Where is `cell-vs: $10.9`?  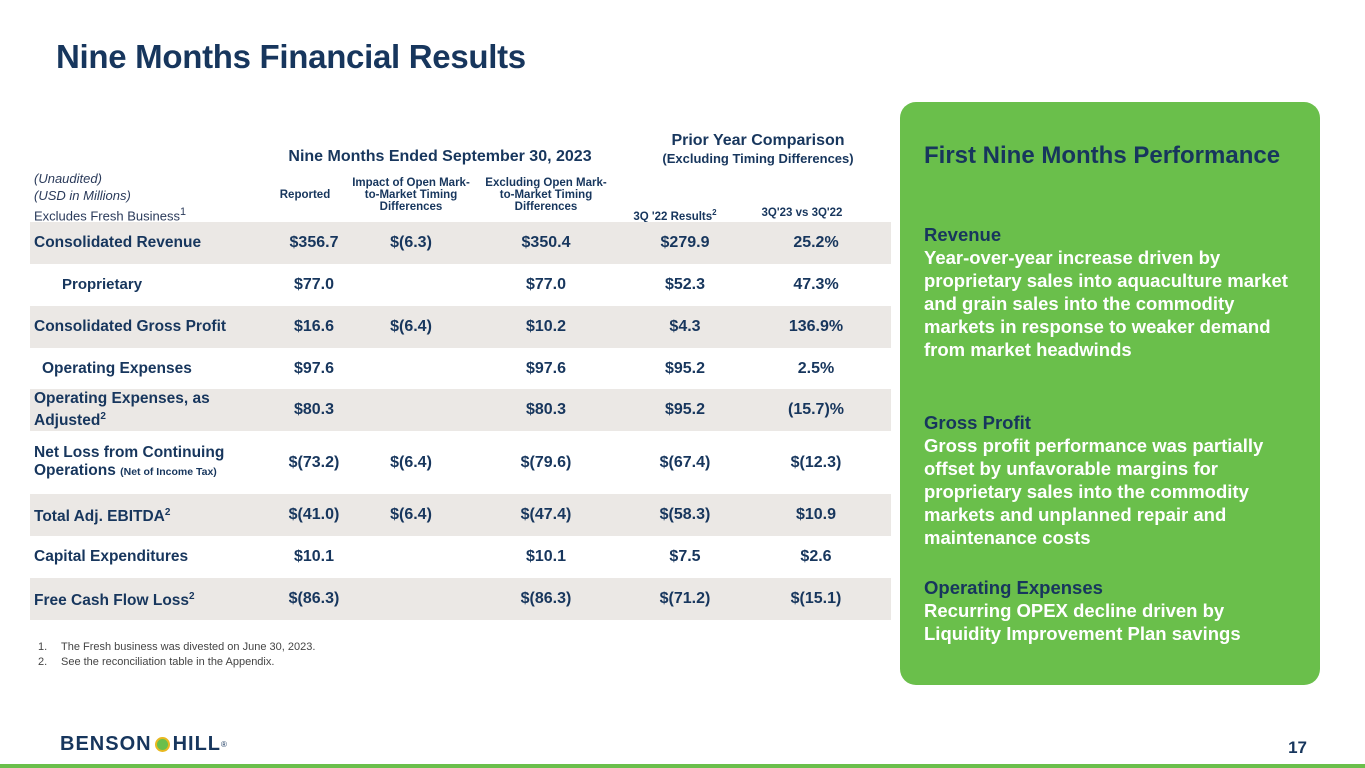 cell-vs: $10.9 is located at coordinates (816, 514).